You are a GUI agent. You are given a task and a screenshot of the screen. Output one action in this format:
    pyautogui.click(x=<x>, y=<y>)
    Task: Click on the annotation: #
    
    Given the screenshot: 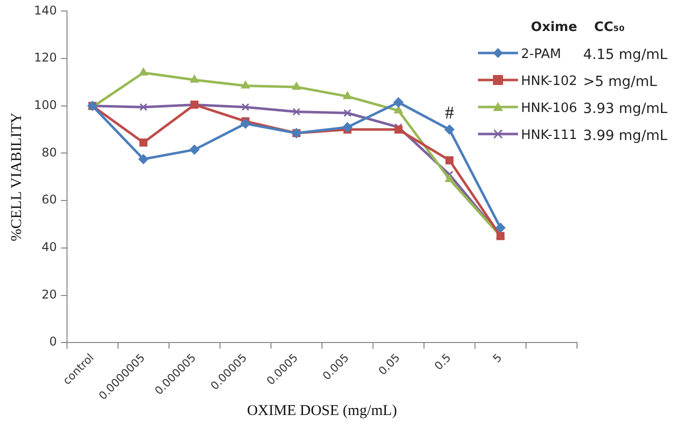 What is the action you would take?
    pyautogui.click(x=449, y=112)
    